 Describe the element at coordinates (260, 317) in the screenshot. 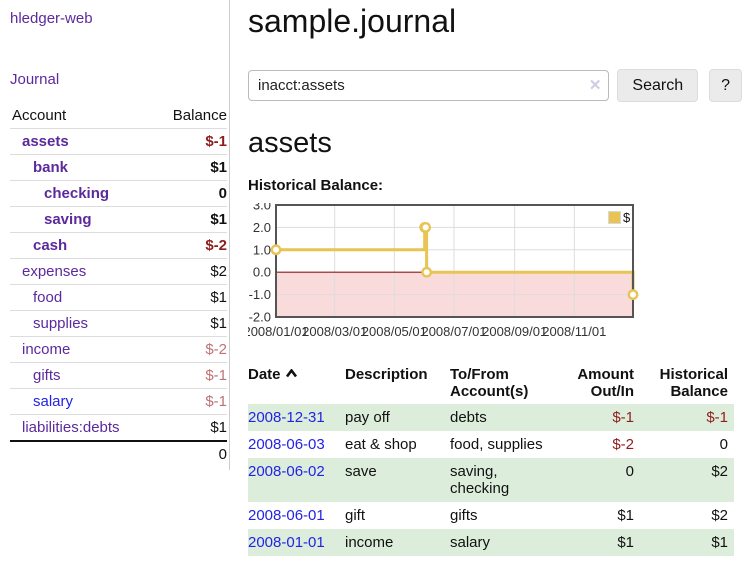

I see `svg-text: -2.0` at that location.